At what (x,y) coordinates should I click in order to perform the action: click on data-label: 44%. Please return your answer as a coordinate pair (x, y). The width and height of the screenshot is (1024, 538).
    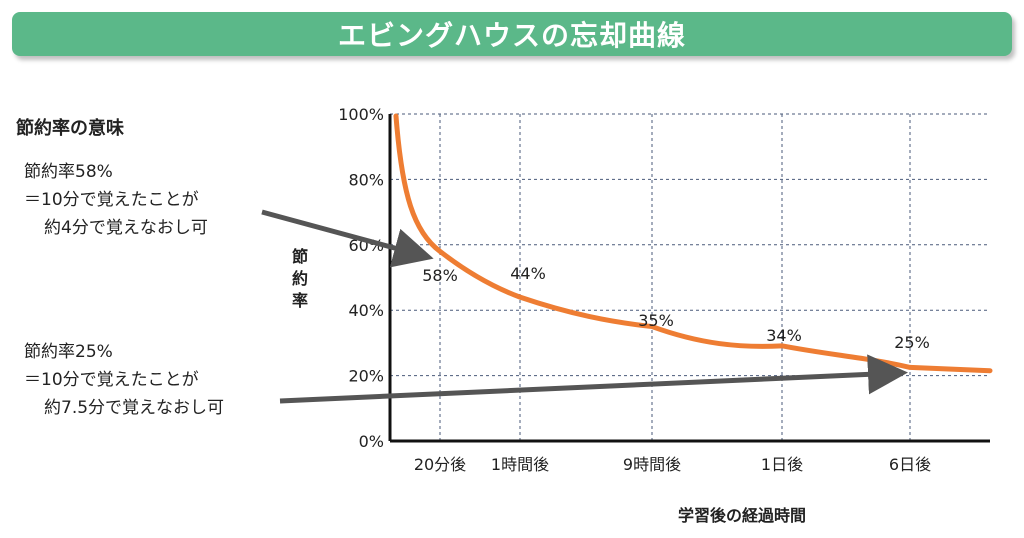
    Looking at the image, I should click on (528, 273).